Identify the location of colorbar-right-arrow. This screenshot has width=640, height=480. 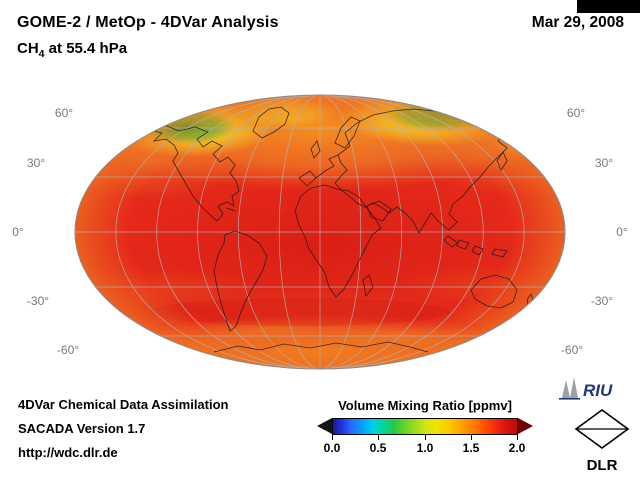
(525, 426).